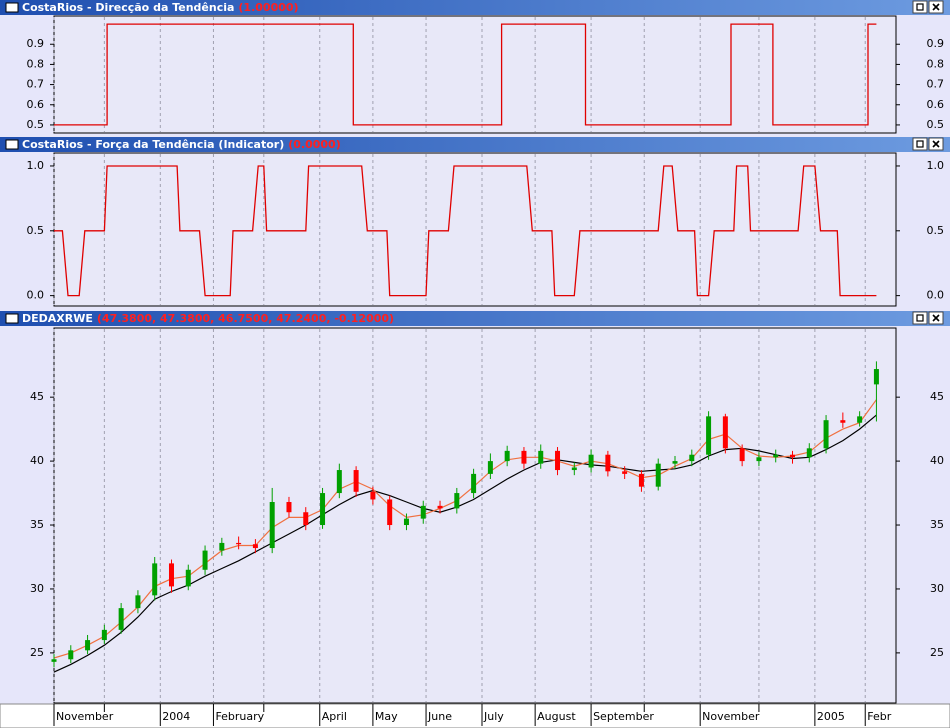 Image resolution: width=950 pixels, height=728 pixels. What do you see at coordinates (386, 716) in the screenshot?
I see `x-tick-label: May` at bounding box center [386, 716].